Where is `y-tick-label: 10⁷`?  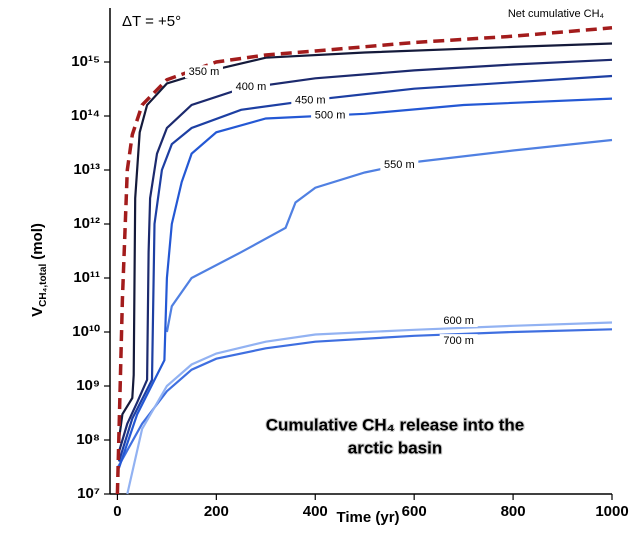
y-tick-label: 10⁷ is located at coordinates (88, 493).